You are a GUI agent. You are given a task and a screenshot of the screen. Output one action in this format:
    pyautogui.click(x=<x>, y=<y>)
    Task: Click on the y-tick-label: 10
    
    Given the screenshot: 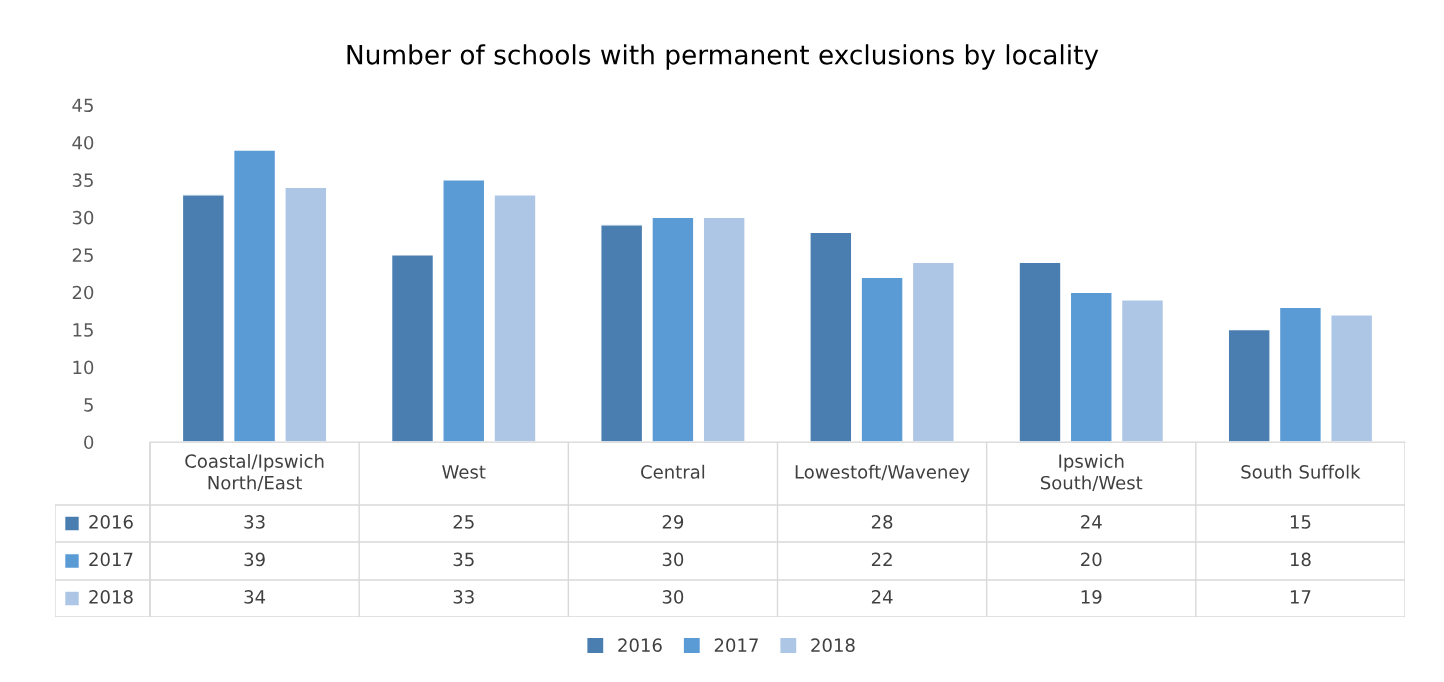 What is the action you would take?
    pyautogui.click(x=83, y=367)
    